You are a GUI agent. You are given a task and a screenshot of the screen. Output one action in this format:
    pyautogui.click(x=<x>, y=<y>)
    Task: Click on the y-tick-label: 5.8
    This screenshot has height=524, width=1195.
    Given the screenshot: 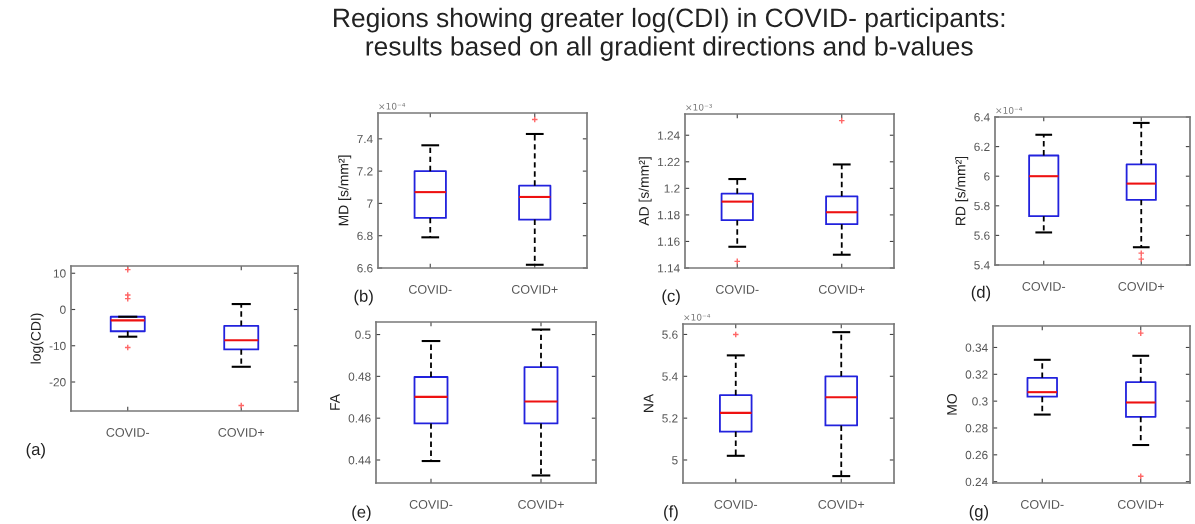 What is the action you would take?
    pyautogui.click(x=982, y=206)
    